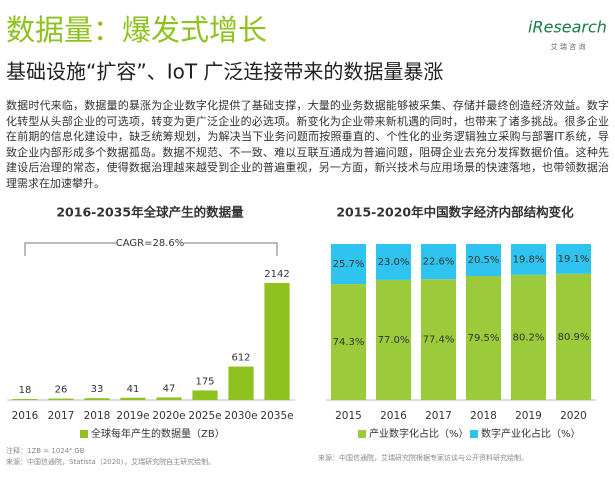 The height and width of the screenshot is (483, 615). Describe the element at coordinates (45, 450) in the screenshot. I see `note: 注释：1ZB = 1024⁴ GB` at that location.